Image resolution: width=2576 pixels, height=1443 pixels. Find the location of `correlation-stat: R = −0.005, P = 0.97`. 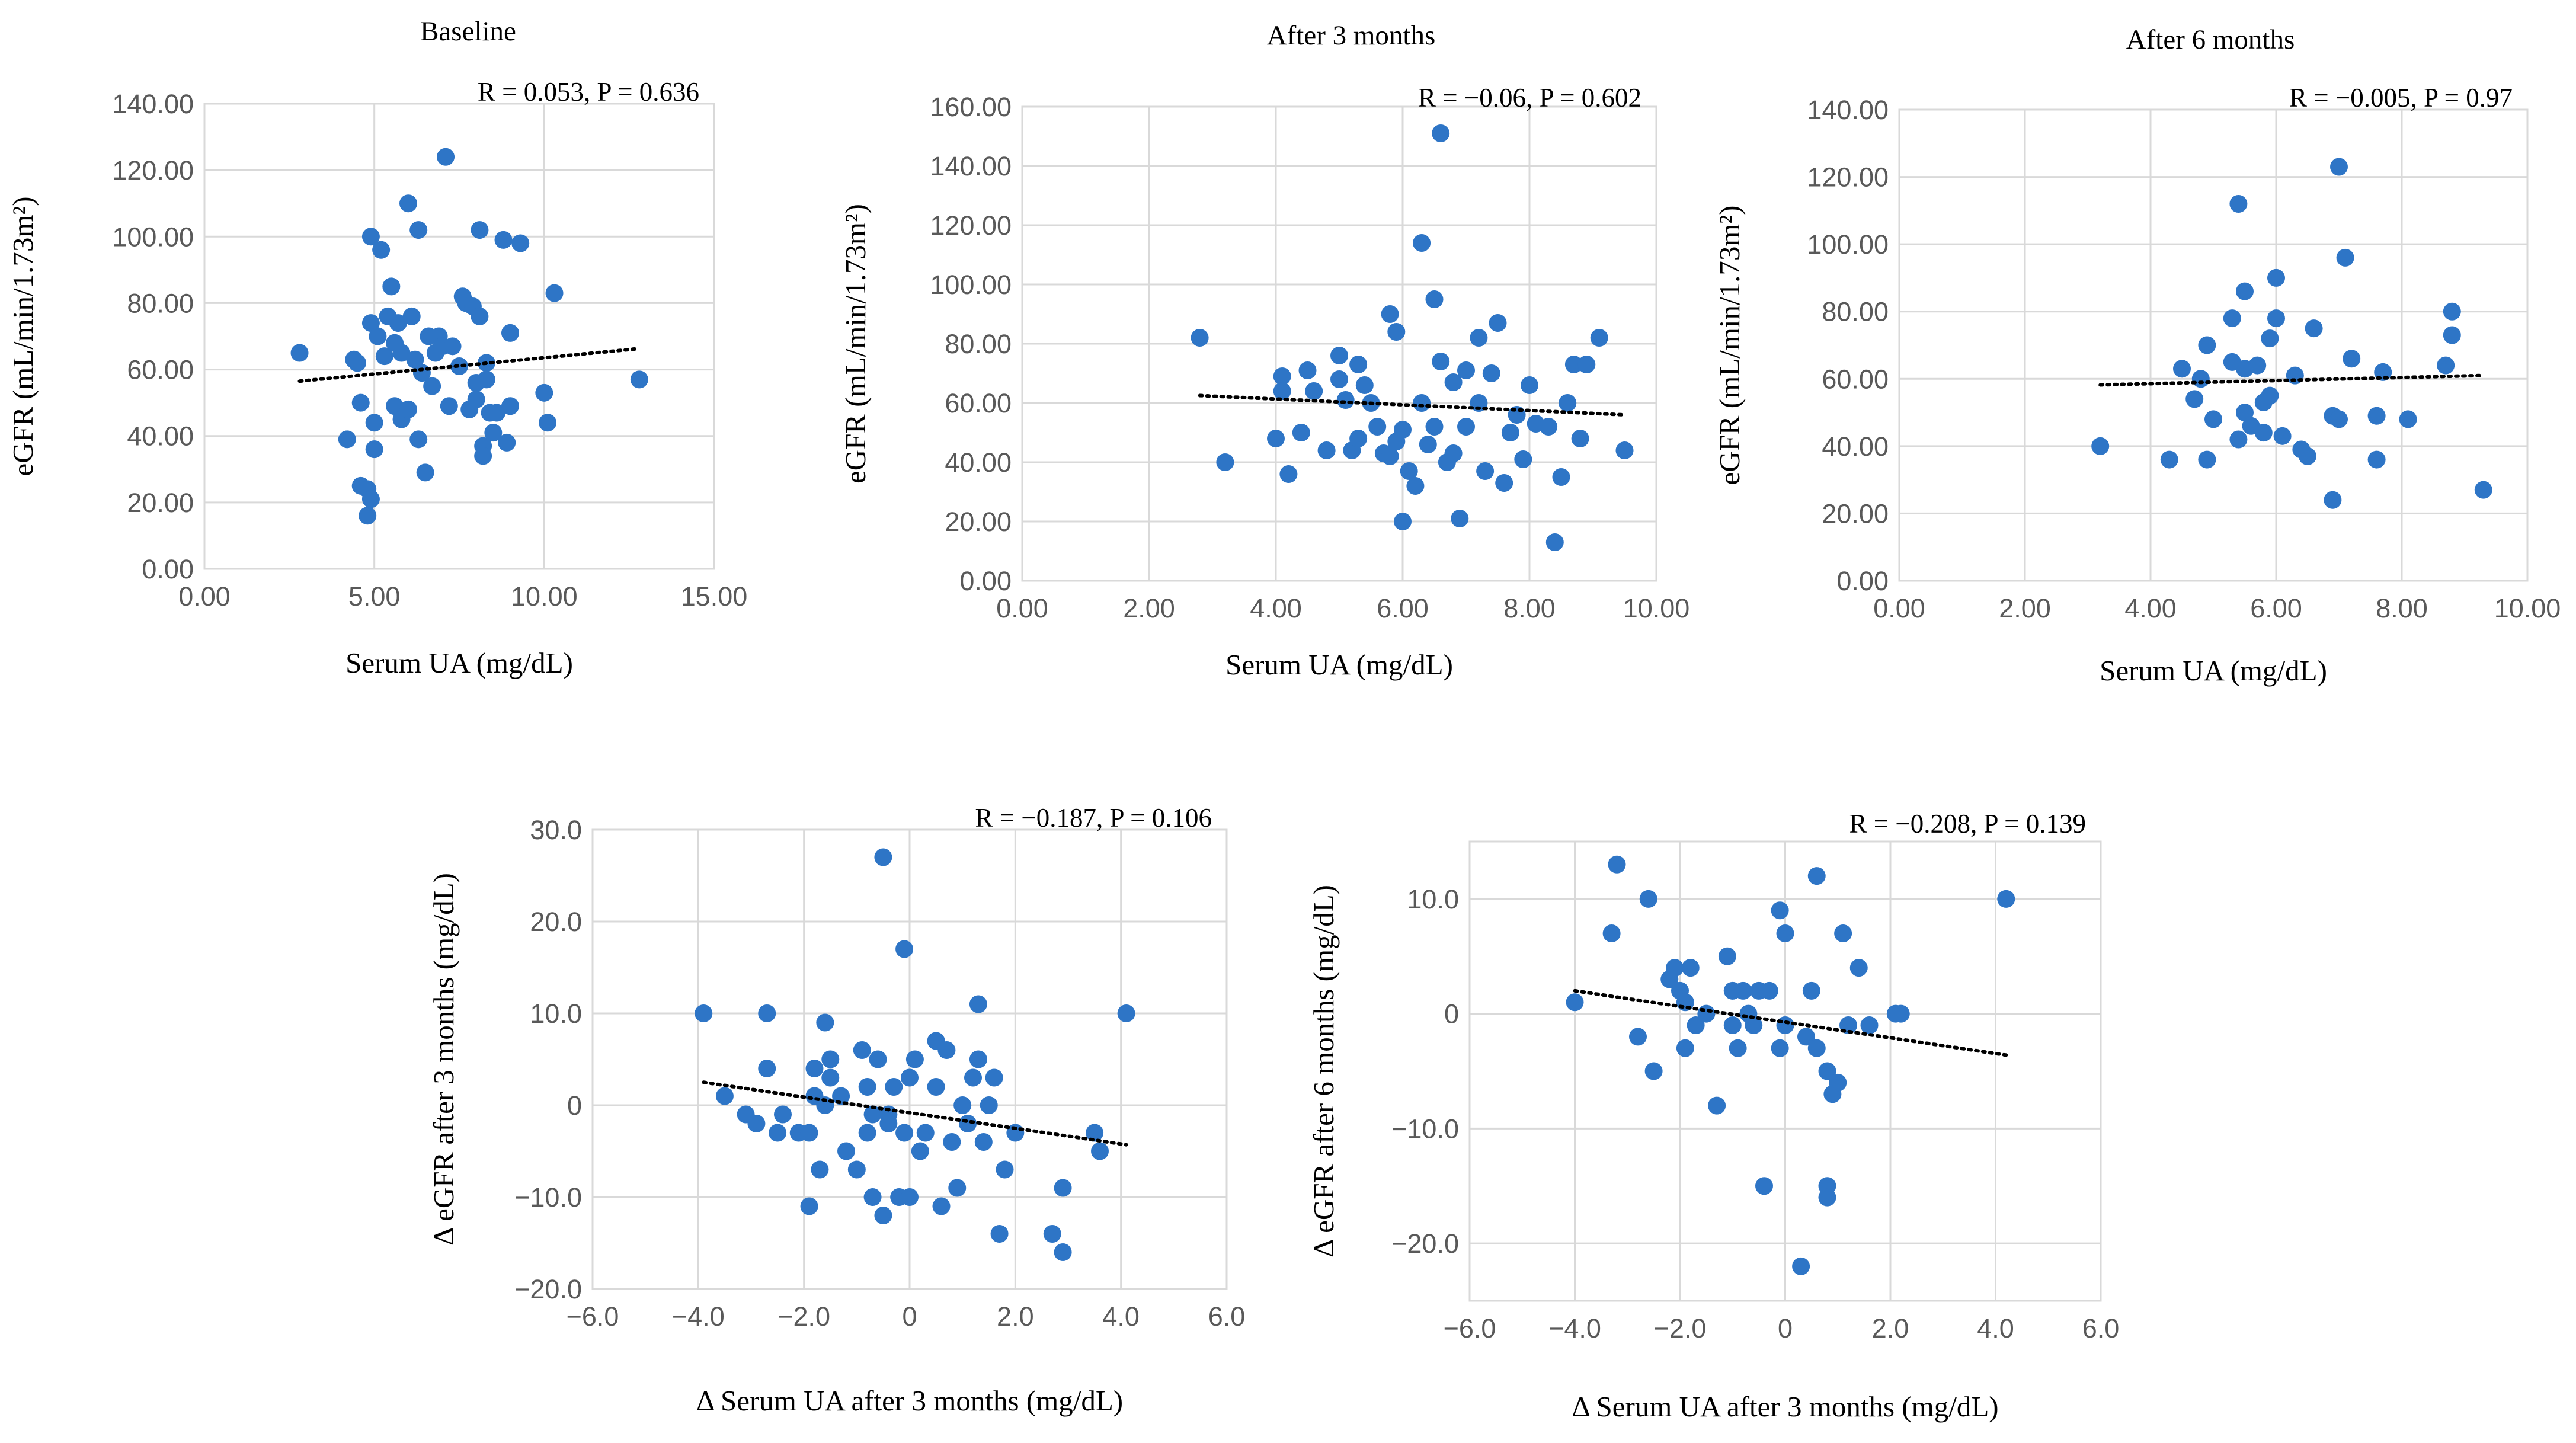

correlation-stat: R = −0.005, P = 0.97 is located at coordinates (2401, 98).